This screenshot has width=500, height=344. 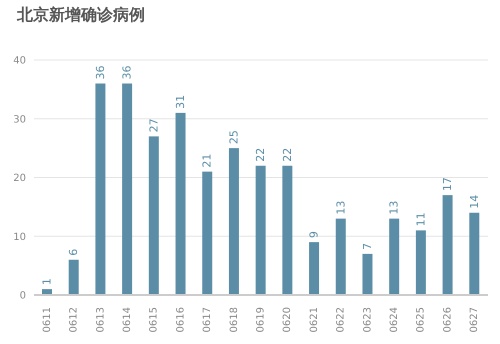 What do you see at coordinates (474, 319) in the screenshot?
I see `x-tick-label: 0627` at bounding box center [474, 319].